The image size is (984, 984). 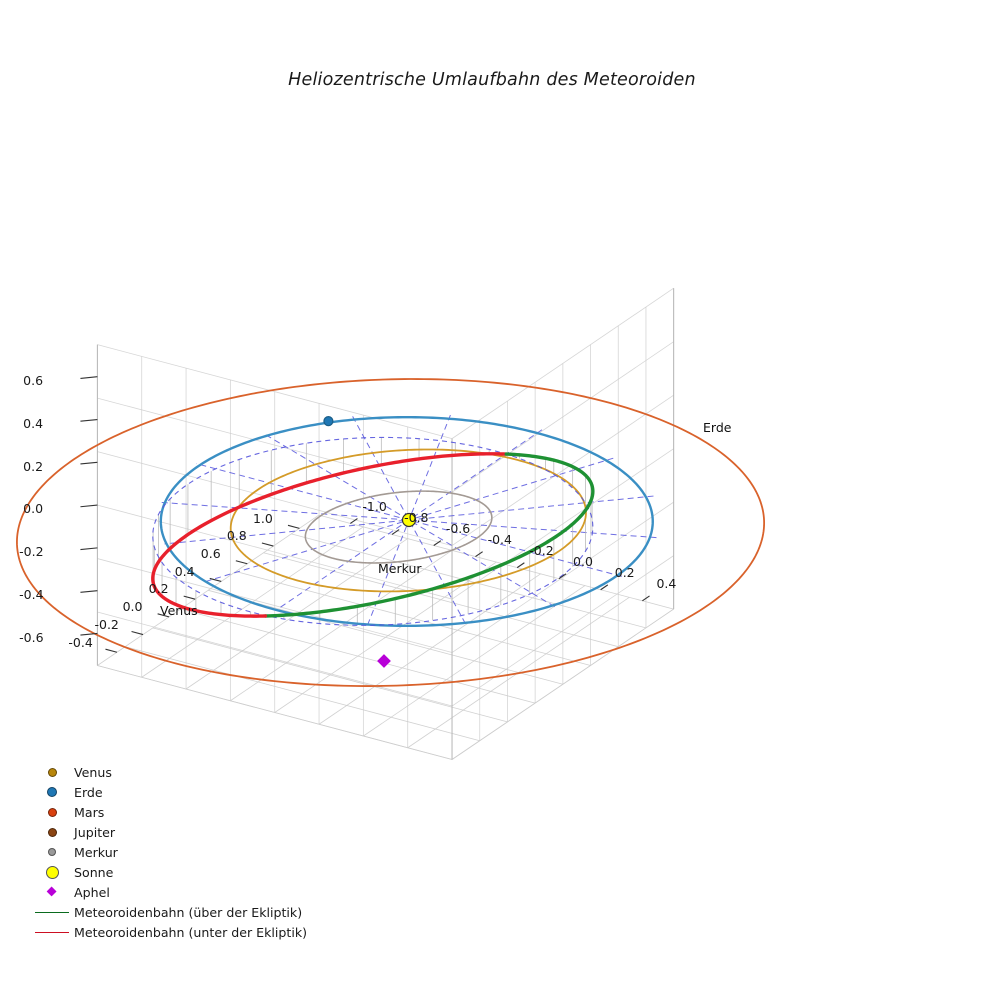 What do you see at coordinates (168, 872) in the screenshot?
I see `legend-item: Sonne` at bounding box center [168, 872].